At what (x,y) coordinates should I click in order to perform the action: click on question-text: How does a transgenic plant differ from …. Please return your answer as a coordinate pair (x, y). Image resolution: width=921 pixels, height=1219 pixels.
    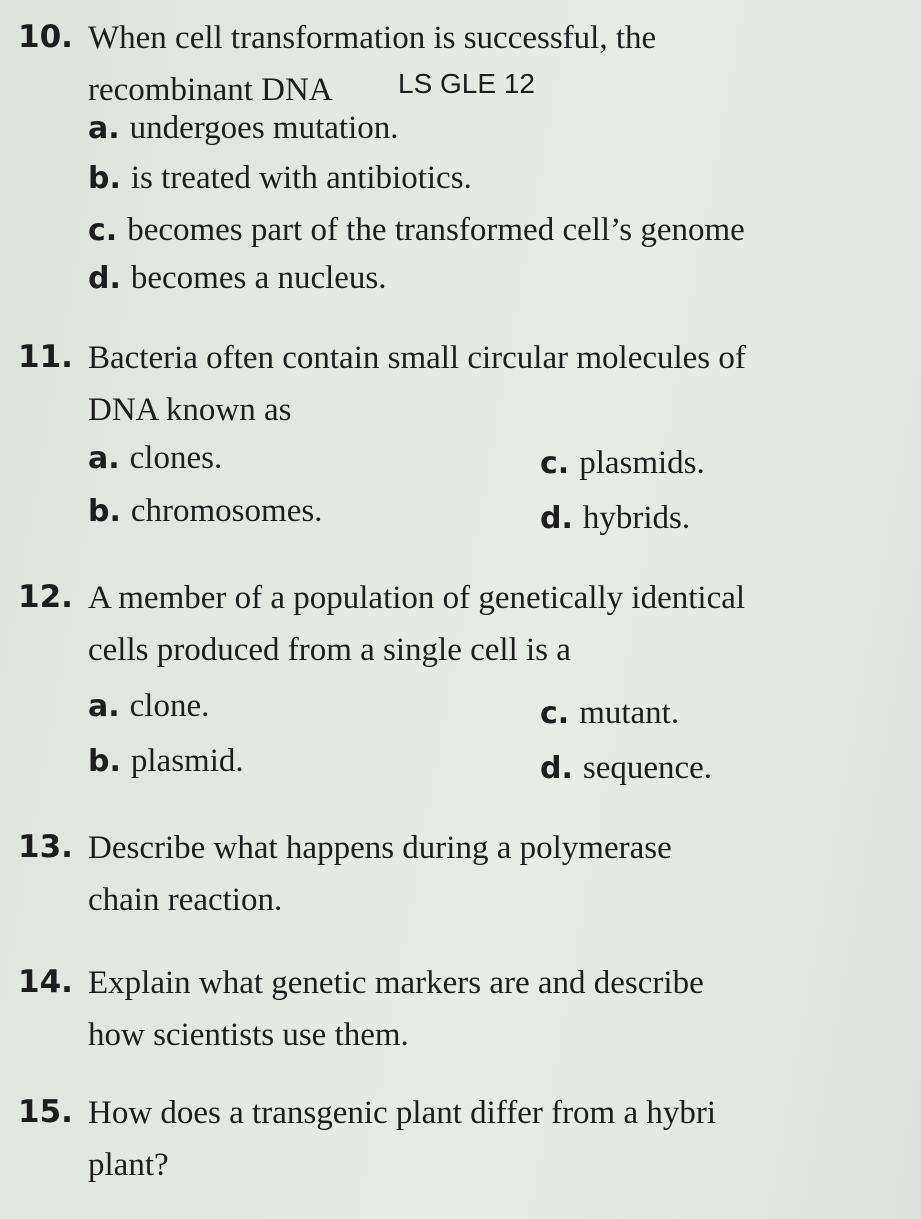
    Looking at the image, I should click on (402, 1113).